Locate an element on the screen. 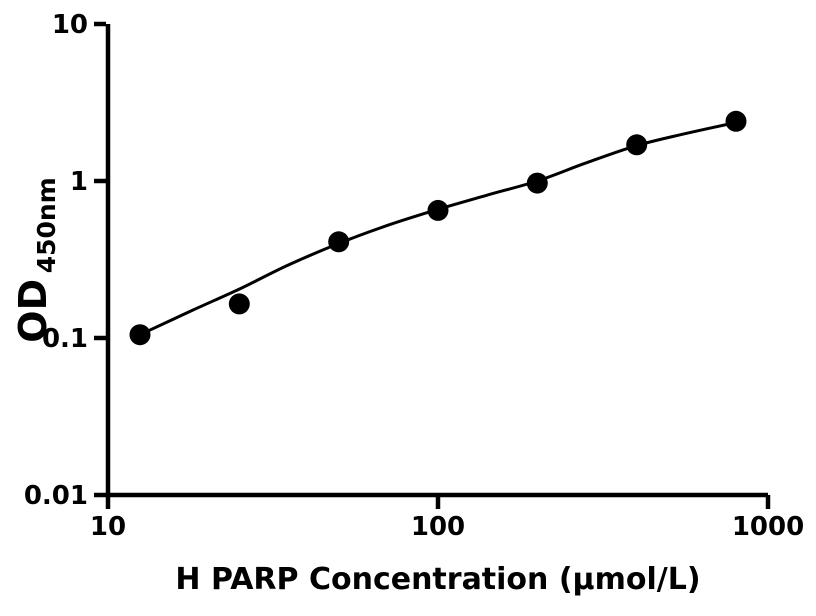 The height and width of the screenshot is (616, 816). y-axis-tick-labels: 10 1 0.1 0.01 is located at coordinates (56, 260).